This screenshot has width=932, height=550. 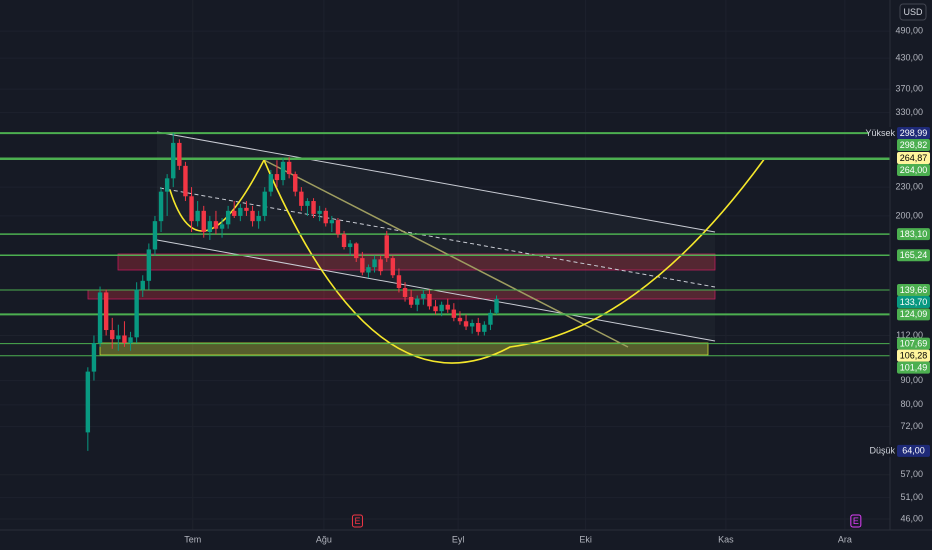 What do you see at coordinates (585, 539) in the screenshot?
I see `x-tick-label: Eki` at bounding box center [585, 539].